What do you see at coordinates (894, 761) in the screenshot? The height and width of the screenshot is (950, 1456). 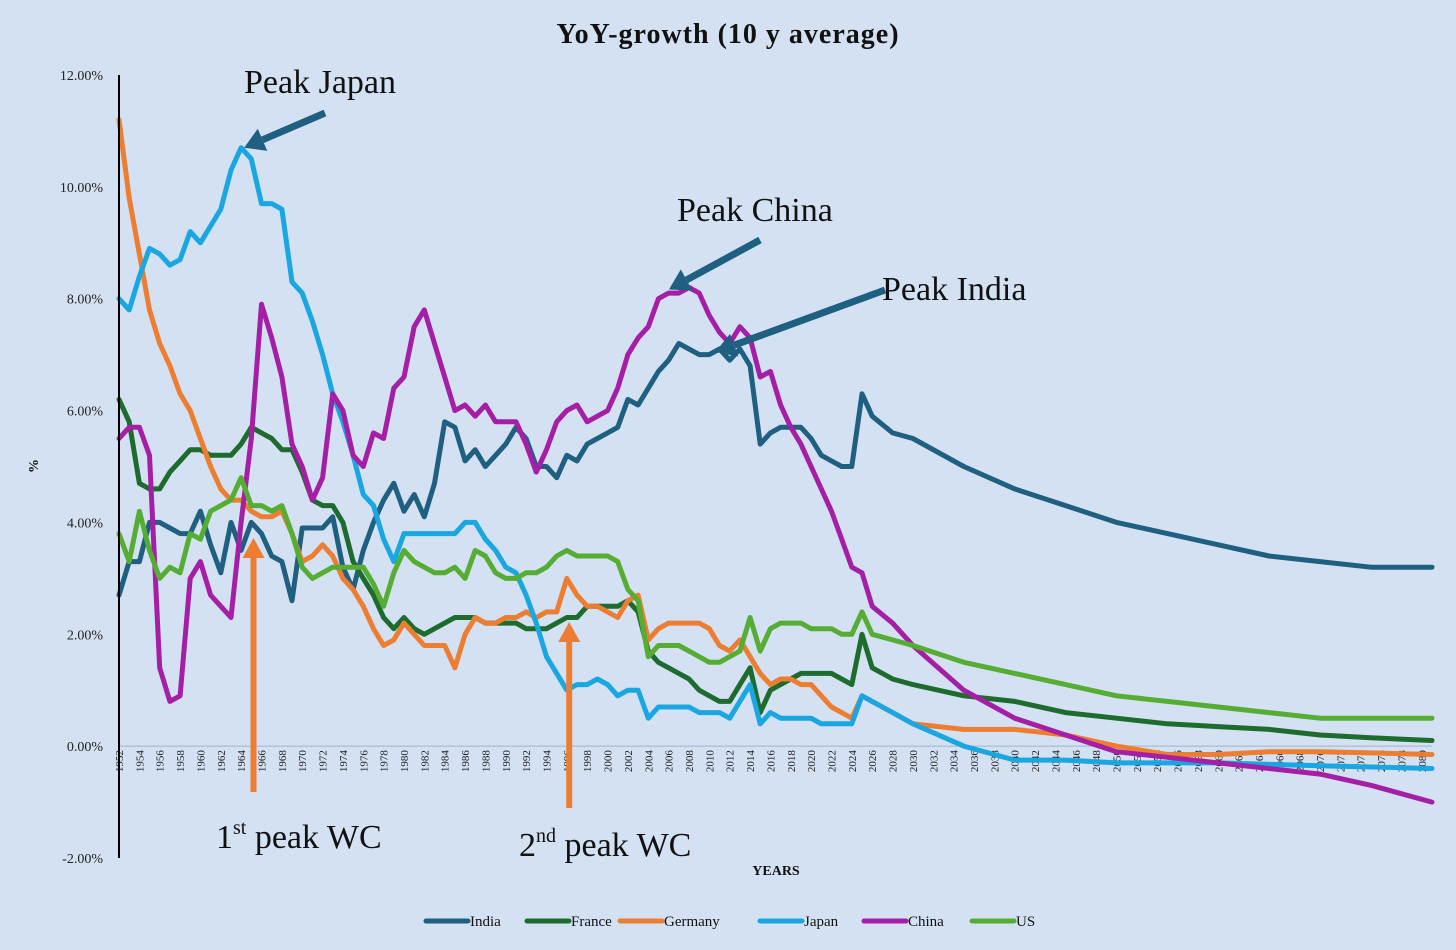 I see `x-tick-label: 2028` at bounding box center [894, 761].